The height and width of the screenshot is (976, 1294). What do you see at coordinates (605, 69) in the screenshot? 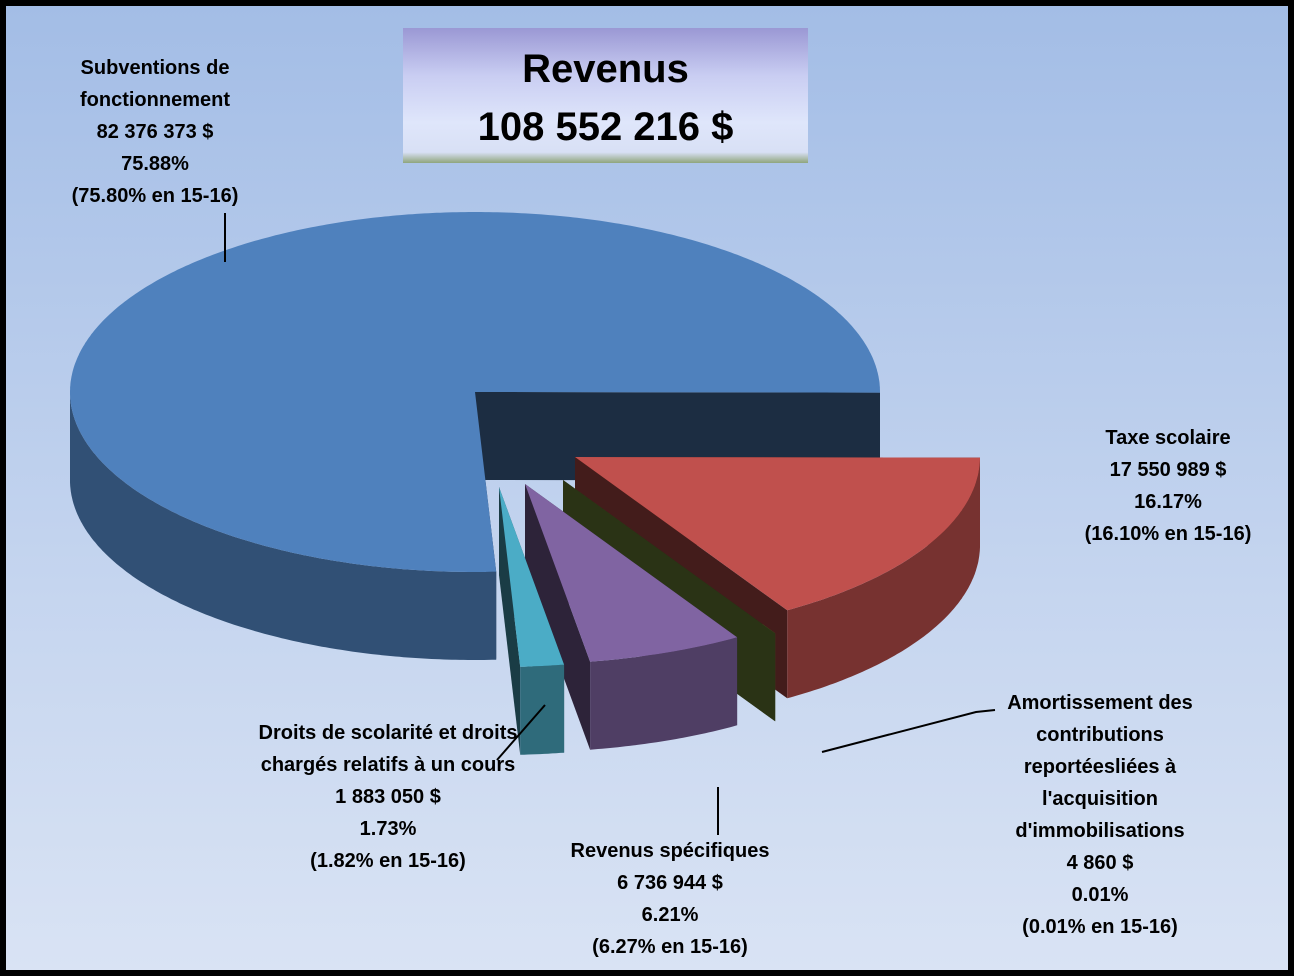
I see `chart-title: Revenus` at bounding box center [605, 69].